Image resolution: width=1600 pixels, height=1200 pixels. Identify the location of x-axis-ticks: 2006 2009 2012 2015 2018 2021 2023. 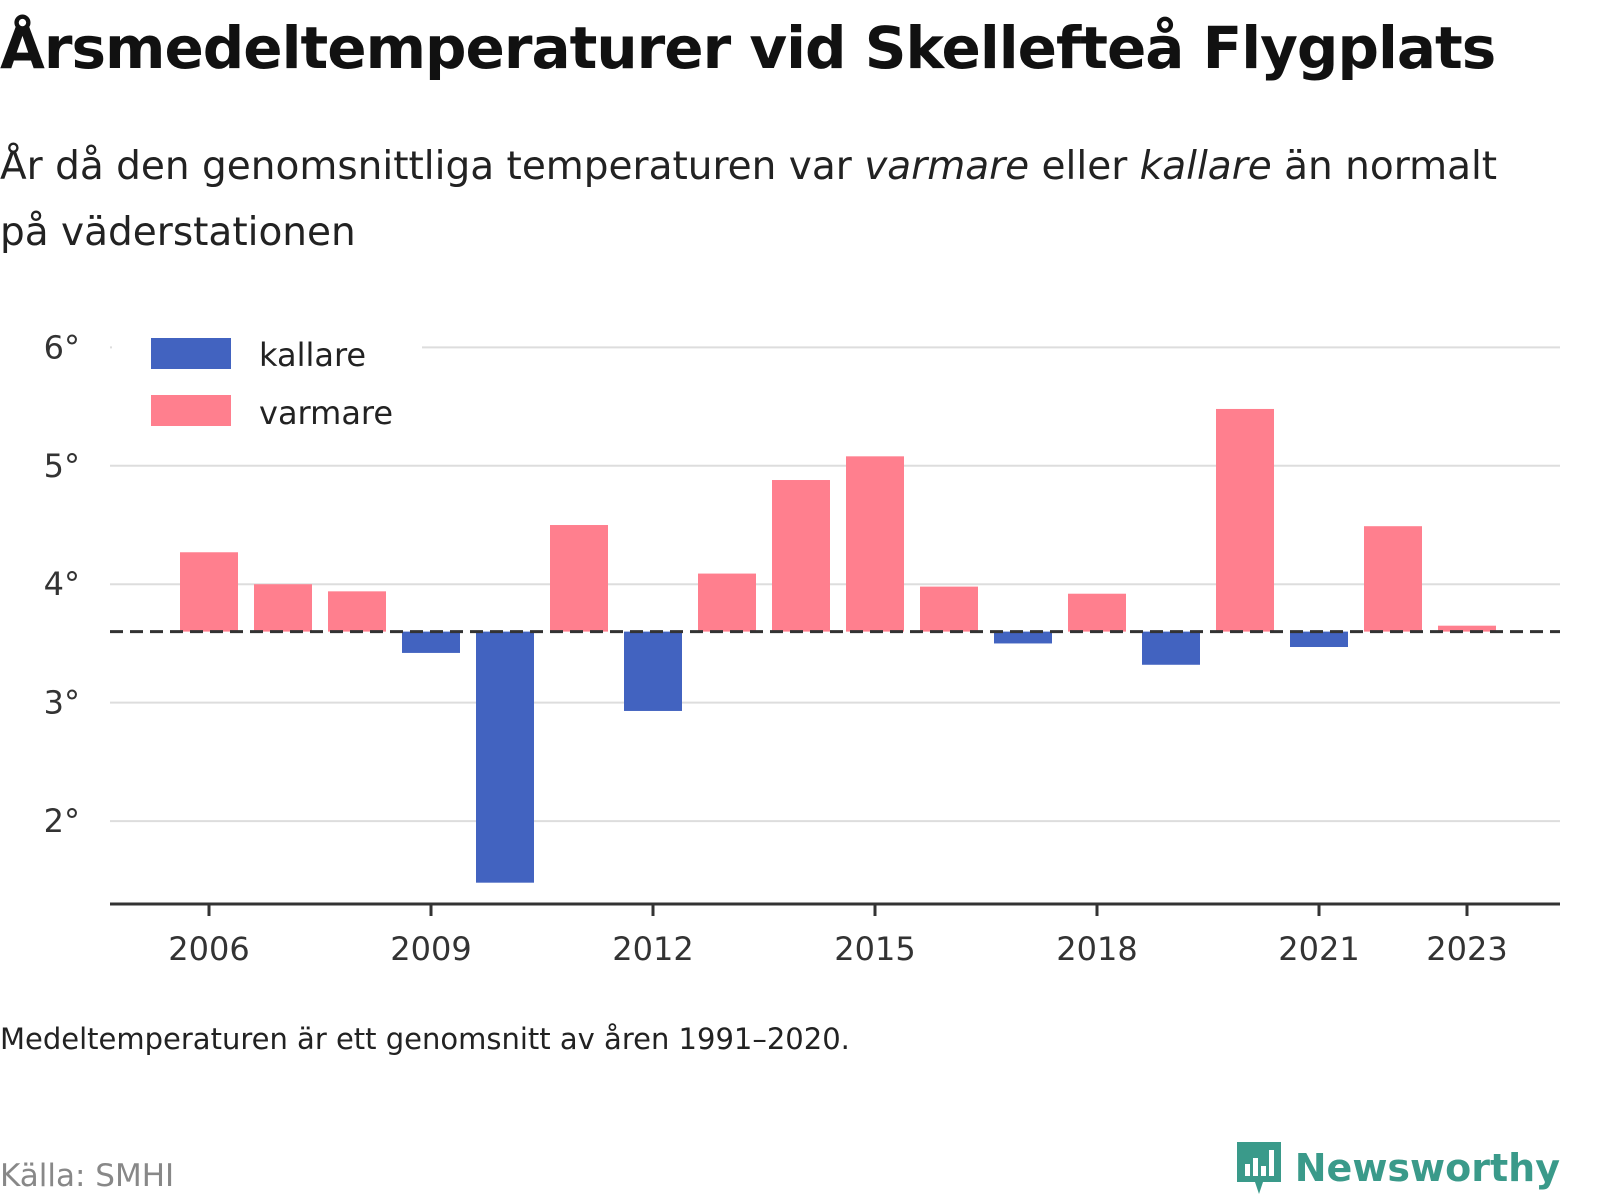
(838, 936).